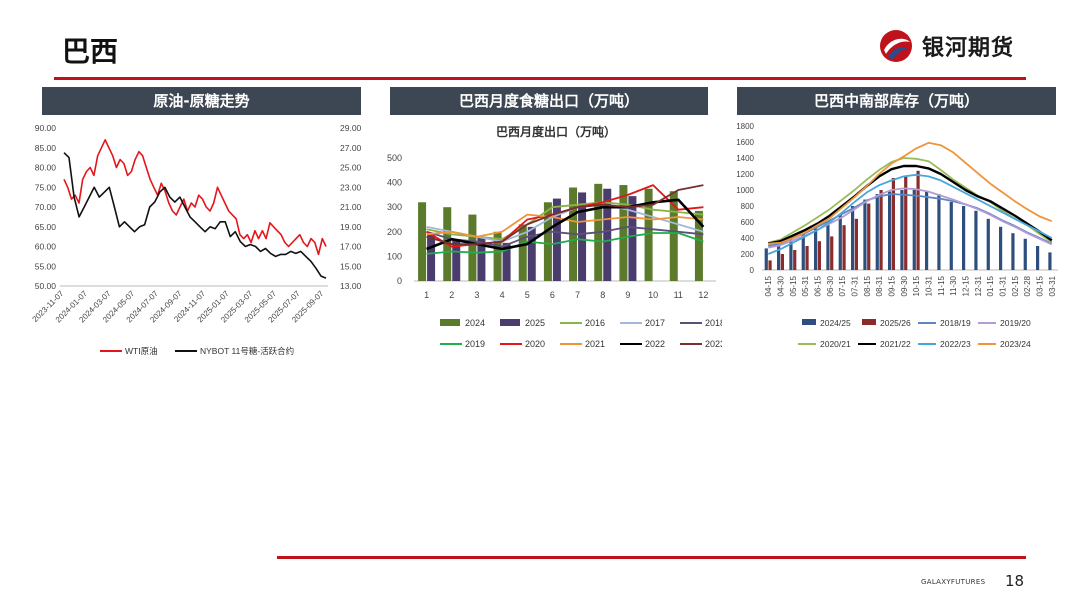  I want to click on y-left-tick-label: 70.00, so click(46, 207).